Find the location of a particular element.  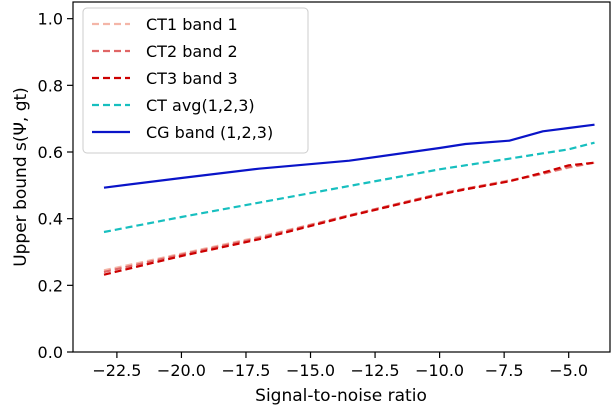

x-tick-label: −22.5 is located at coordinates (116, 370).